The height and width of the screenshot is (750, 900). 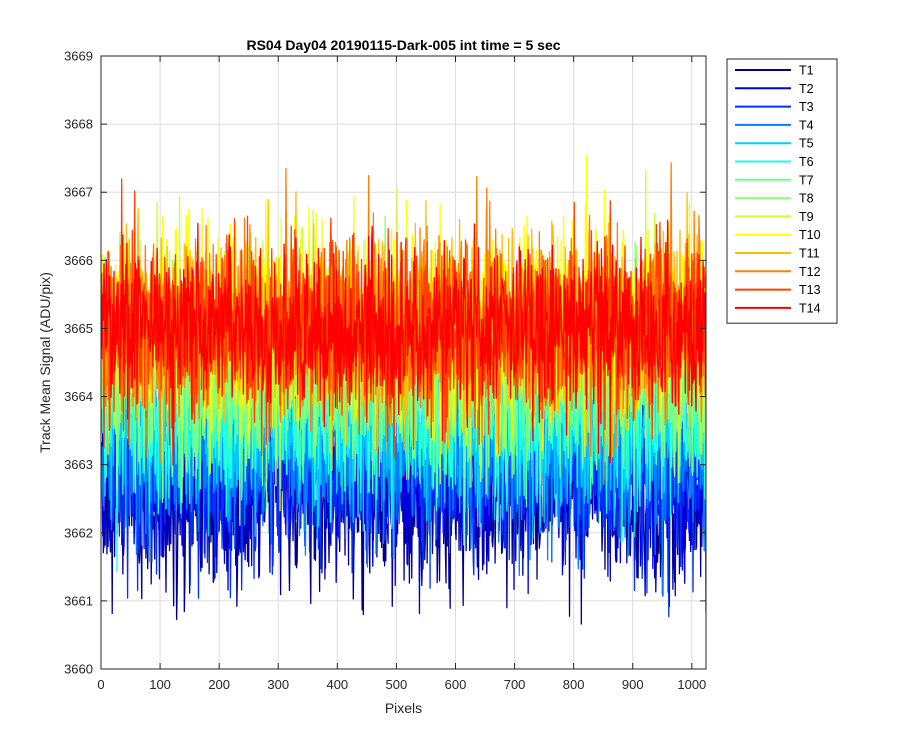 What do you see at coordinates (78, 56) in the screenshot?
I see `y-tick-label: 3669` at bounding box center [78, 56].